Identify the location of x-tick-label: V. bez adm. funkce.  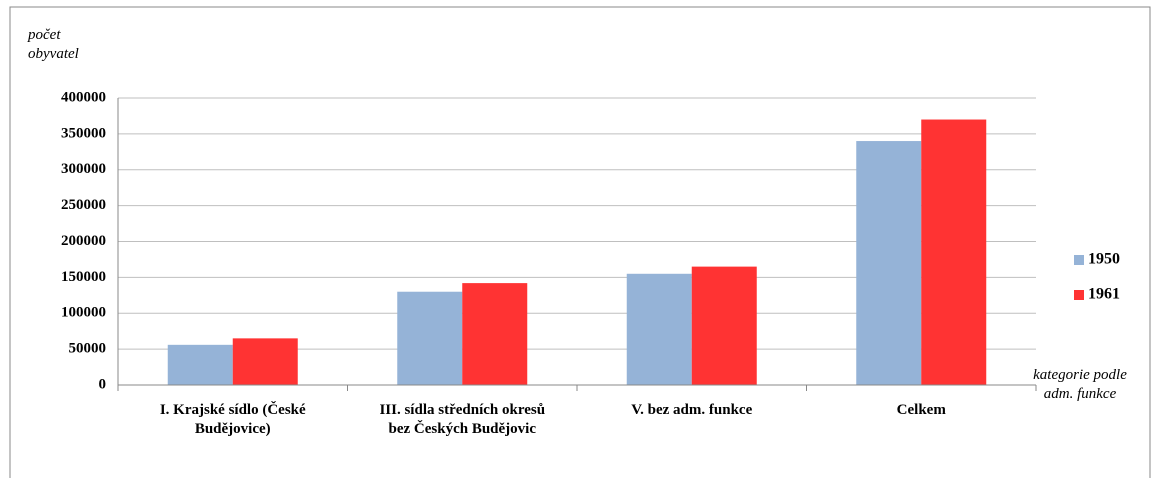
(692, 410).